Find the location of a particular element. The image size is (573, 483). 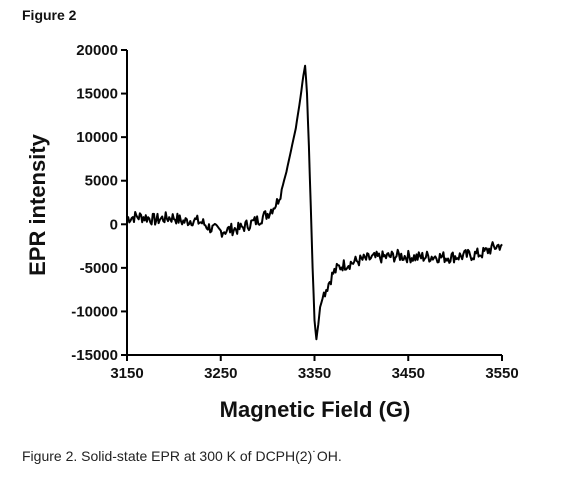

x-tick-label: 3150 is located at coordinates (126, 373).